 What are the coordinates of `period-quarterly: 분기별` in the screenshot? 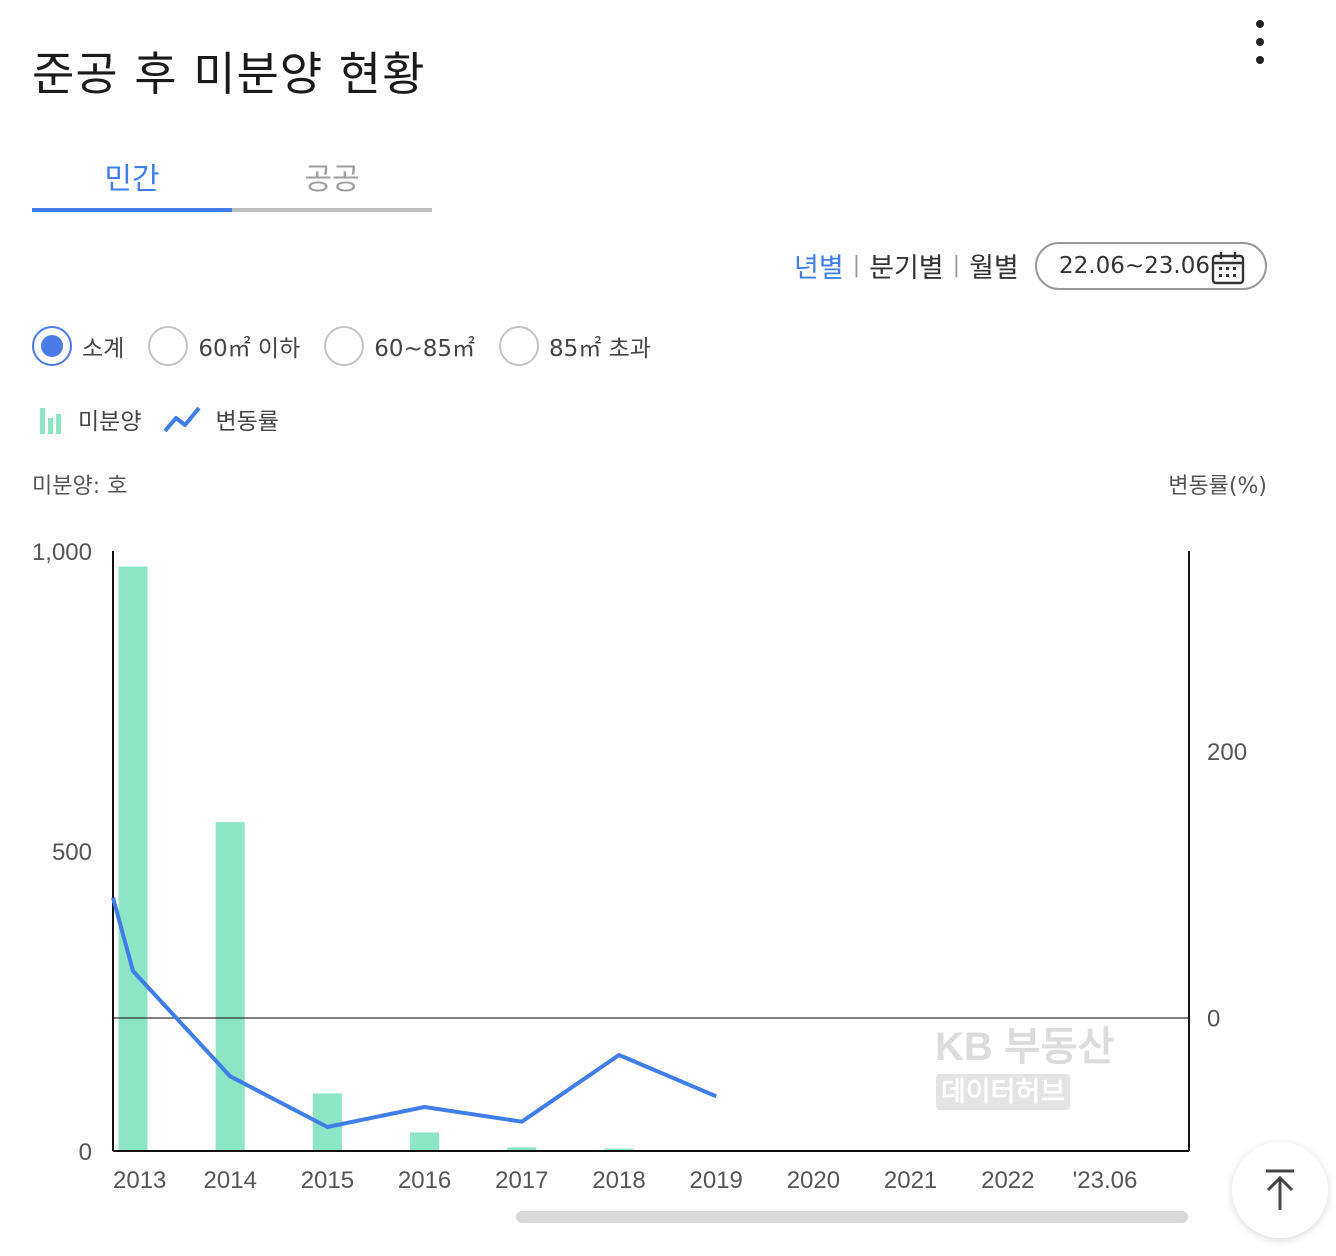 It's located at (906, 268).